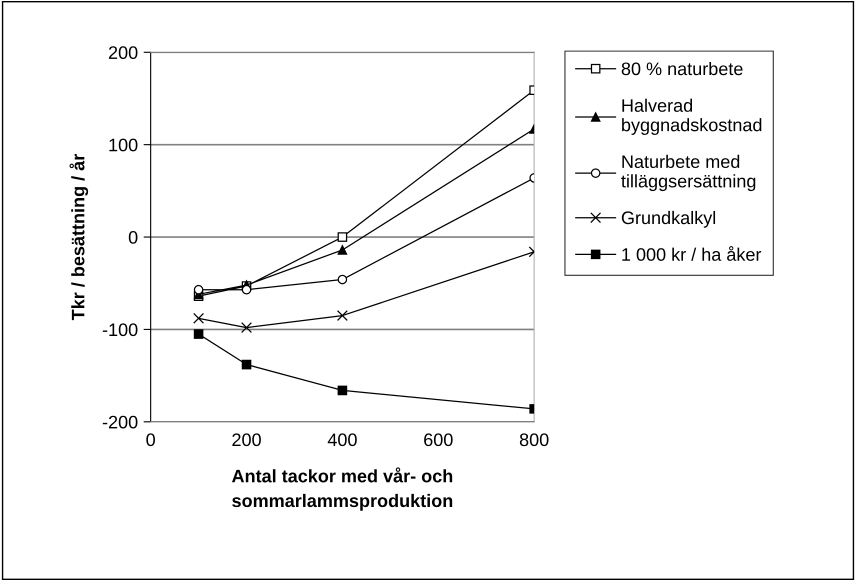 The width and height of the screenshot is (856, 581). Describe the element at coordinates (688, 173) in the screenshot. I see `legend-label: Naturbete med tilläggsersättning` at that location.